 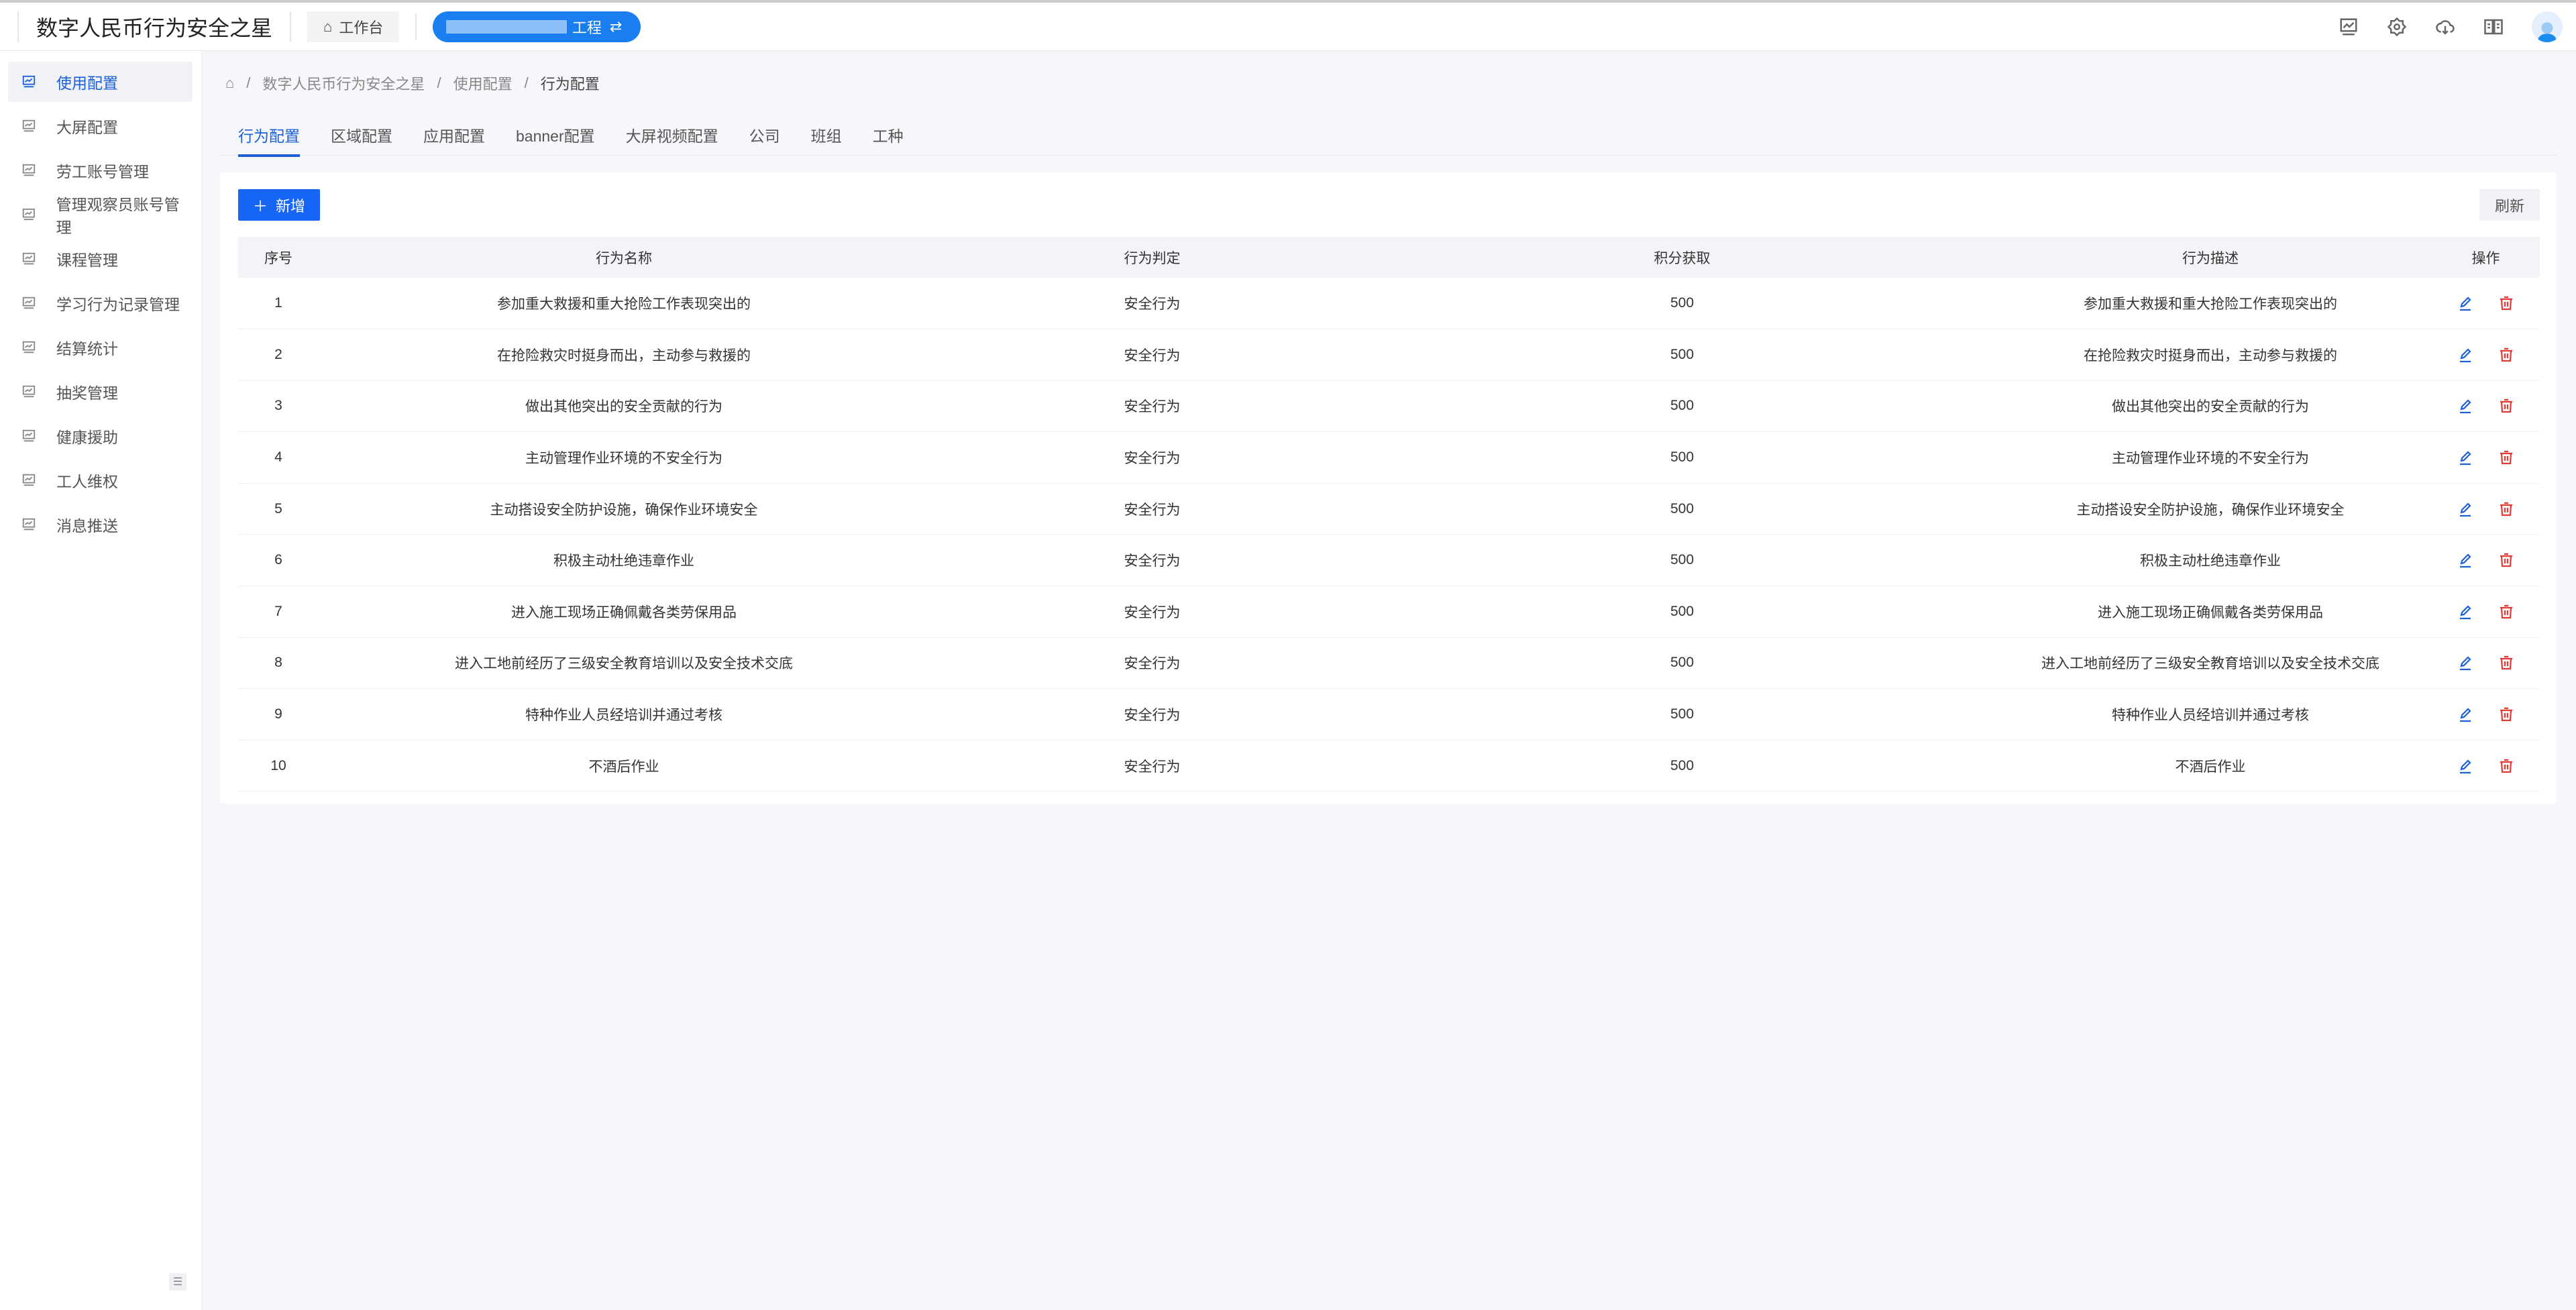 What do you see at coordinates (416, 26) in the screenshot?
I see `divider` at bounding box center [416, 26].